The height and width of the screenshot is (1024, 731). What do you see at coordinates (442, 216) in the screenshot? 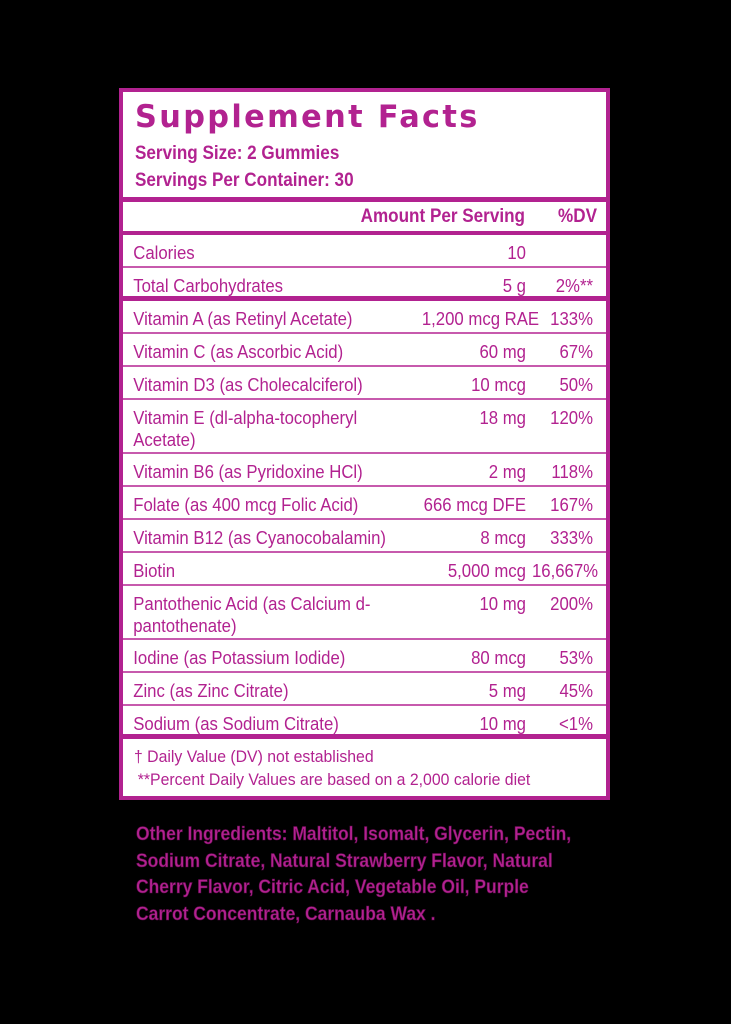
I see `amount-per-serving-header: Amount Per Serving` at bounding box center [442, 216].